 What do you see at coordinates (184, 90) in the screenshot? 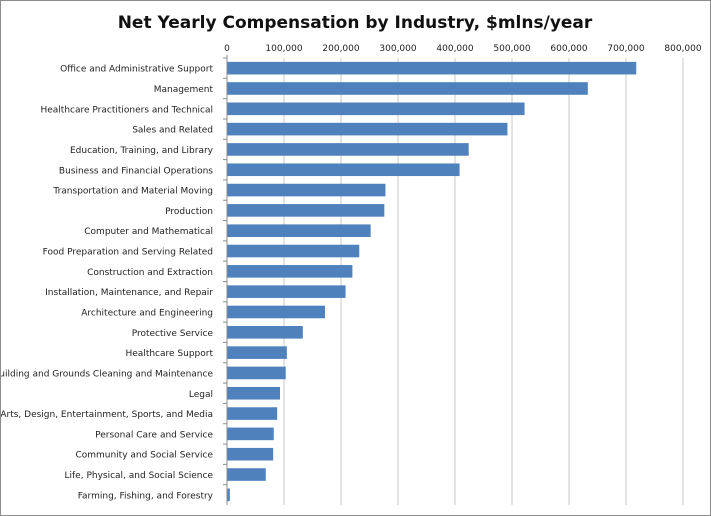
I see `category-label: Management` at bounding box center [184, 90].